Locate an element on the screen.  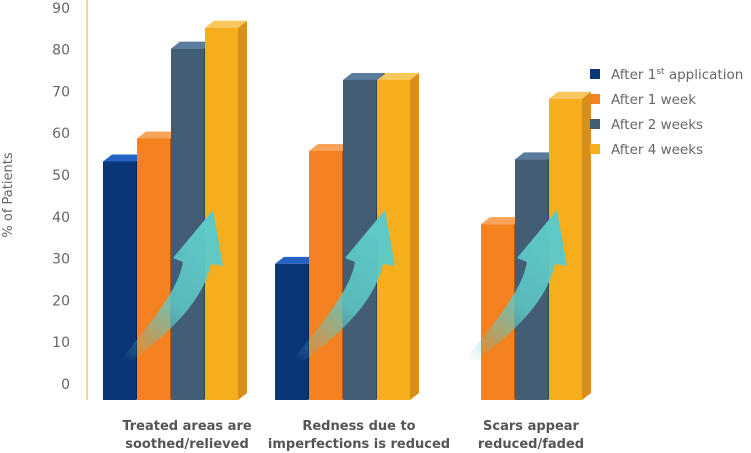
x-category-label: reduced/faded is located at coordinates (531, 444).